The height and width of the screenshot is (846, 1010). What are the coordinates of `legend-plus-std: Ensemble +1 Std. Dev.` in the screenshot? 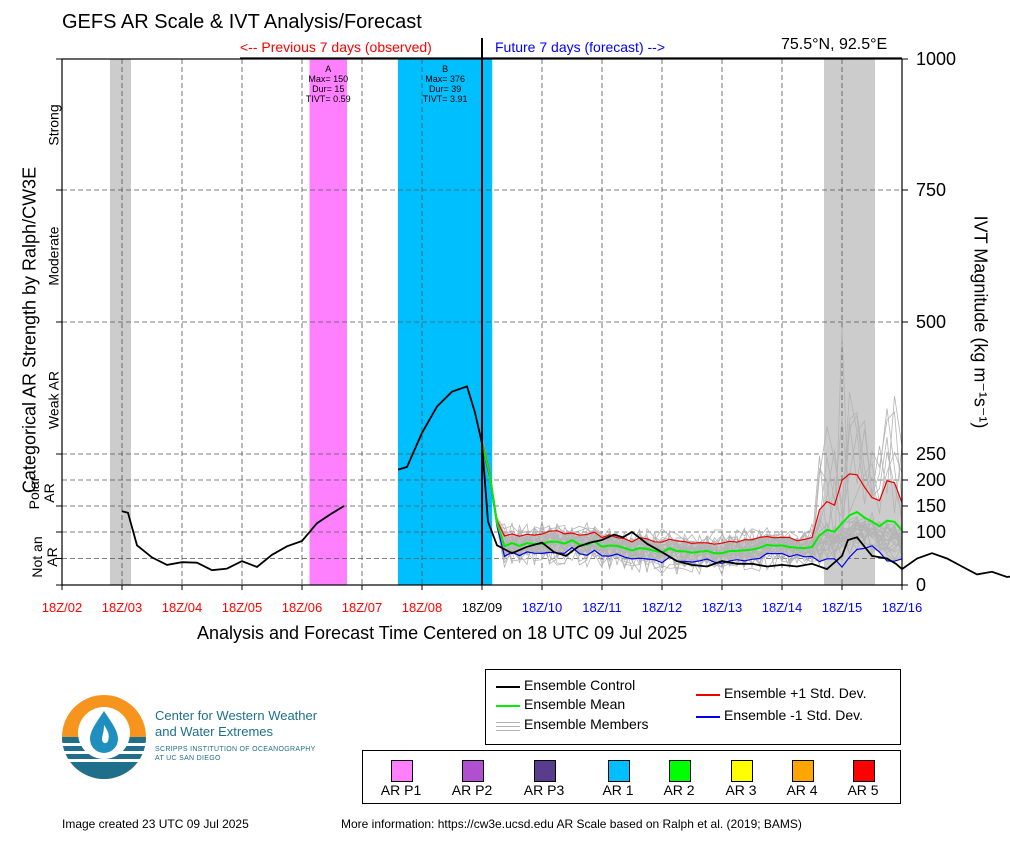 It's located at (795, 693).